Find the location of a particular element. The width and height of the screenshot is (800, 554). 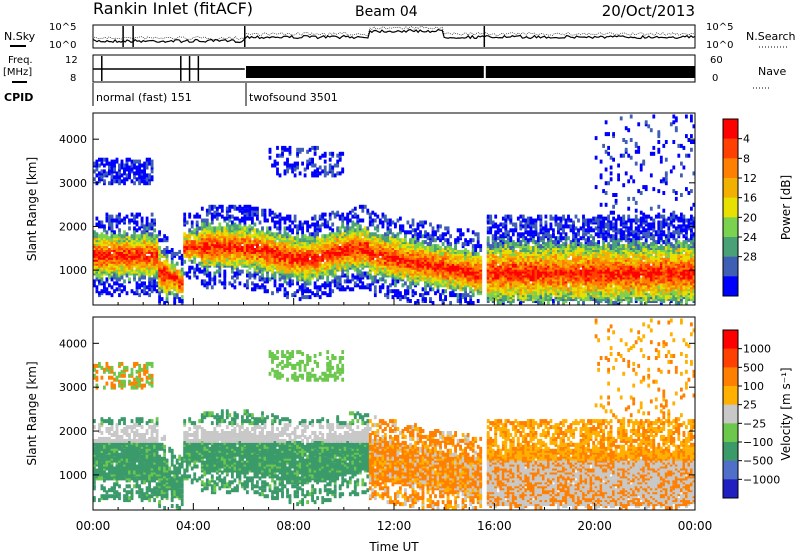

freq-trace is located at coordinates (394, 68).